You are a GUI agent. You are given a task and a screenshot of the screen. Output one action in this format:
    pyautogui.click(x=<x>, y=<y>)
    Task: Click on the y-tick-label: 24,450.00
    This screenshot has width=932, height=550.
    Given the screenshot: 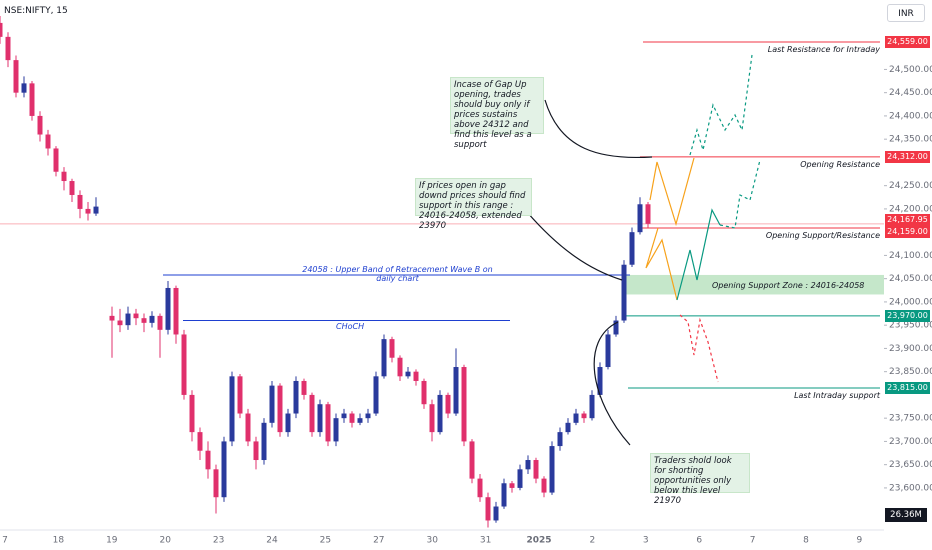 What is the action you would take?
    pyautogui.click(x=910, y=93)
    